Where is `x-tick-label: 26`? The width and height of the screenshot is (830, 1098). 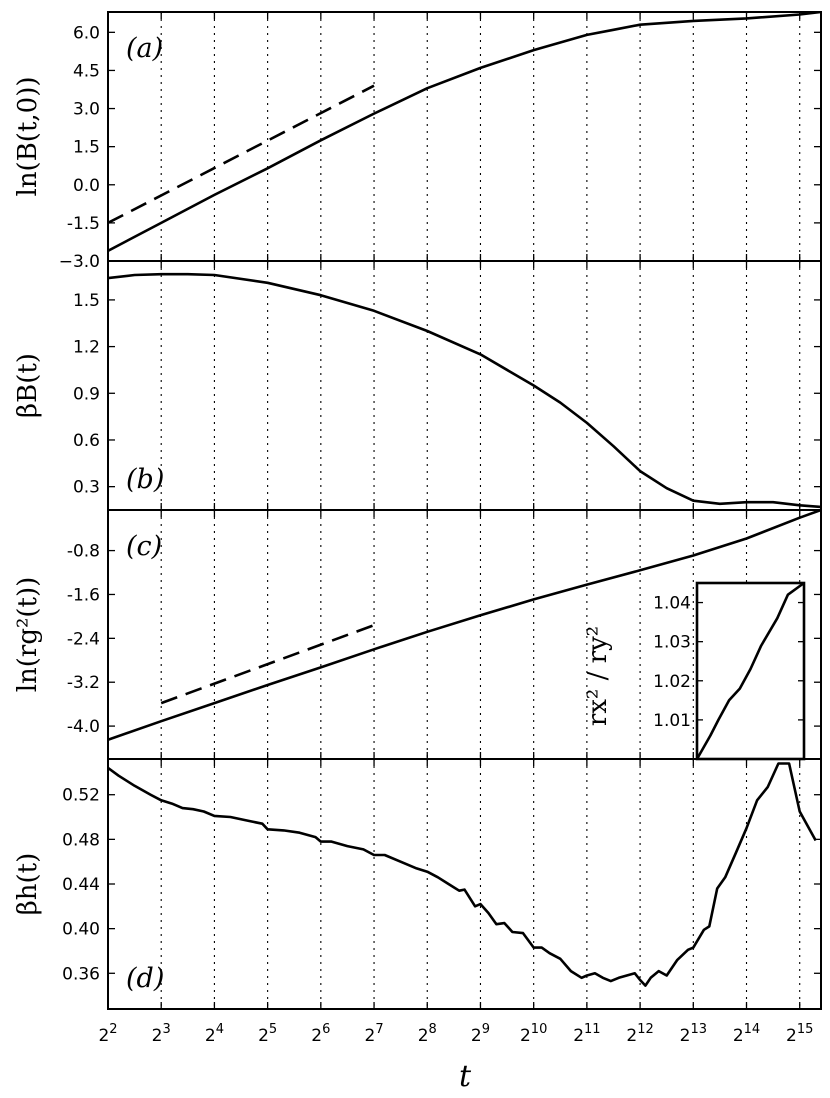
x-tick-label: 26 is located at coordinates (320, 1034).